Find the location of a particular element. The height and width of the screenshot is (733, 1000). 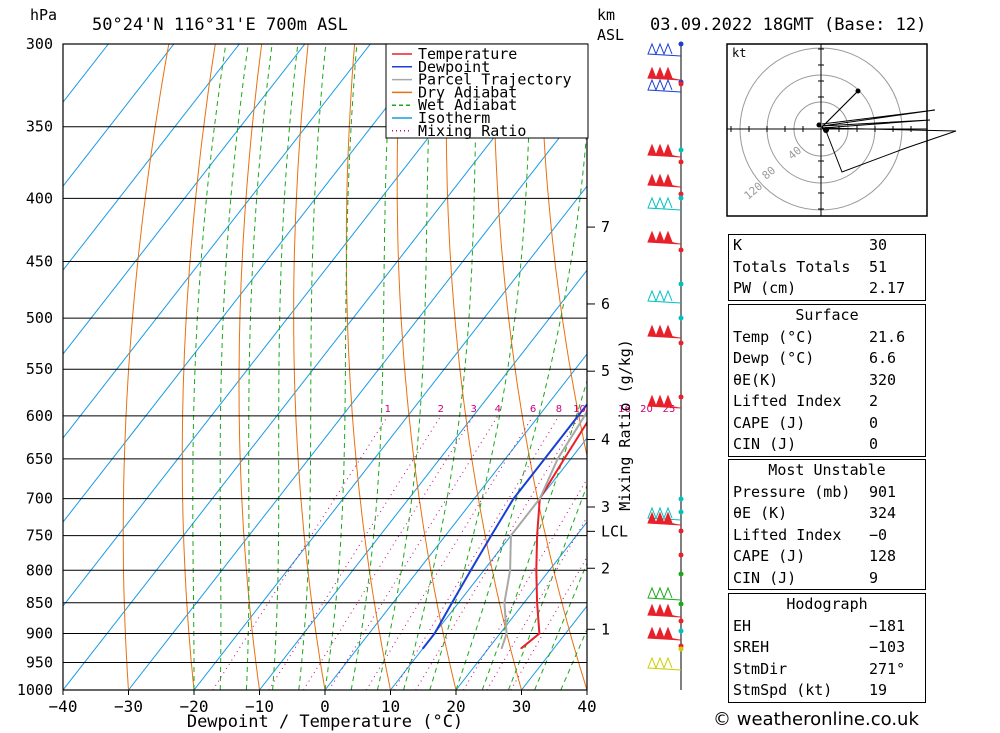

copyright-link: © weatheronline.co.uk is located at coordinates (816, 719).